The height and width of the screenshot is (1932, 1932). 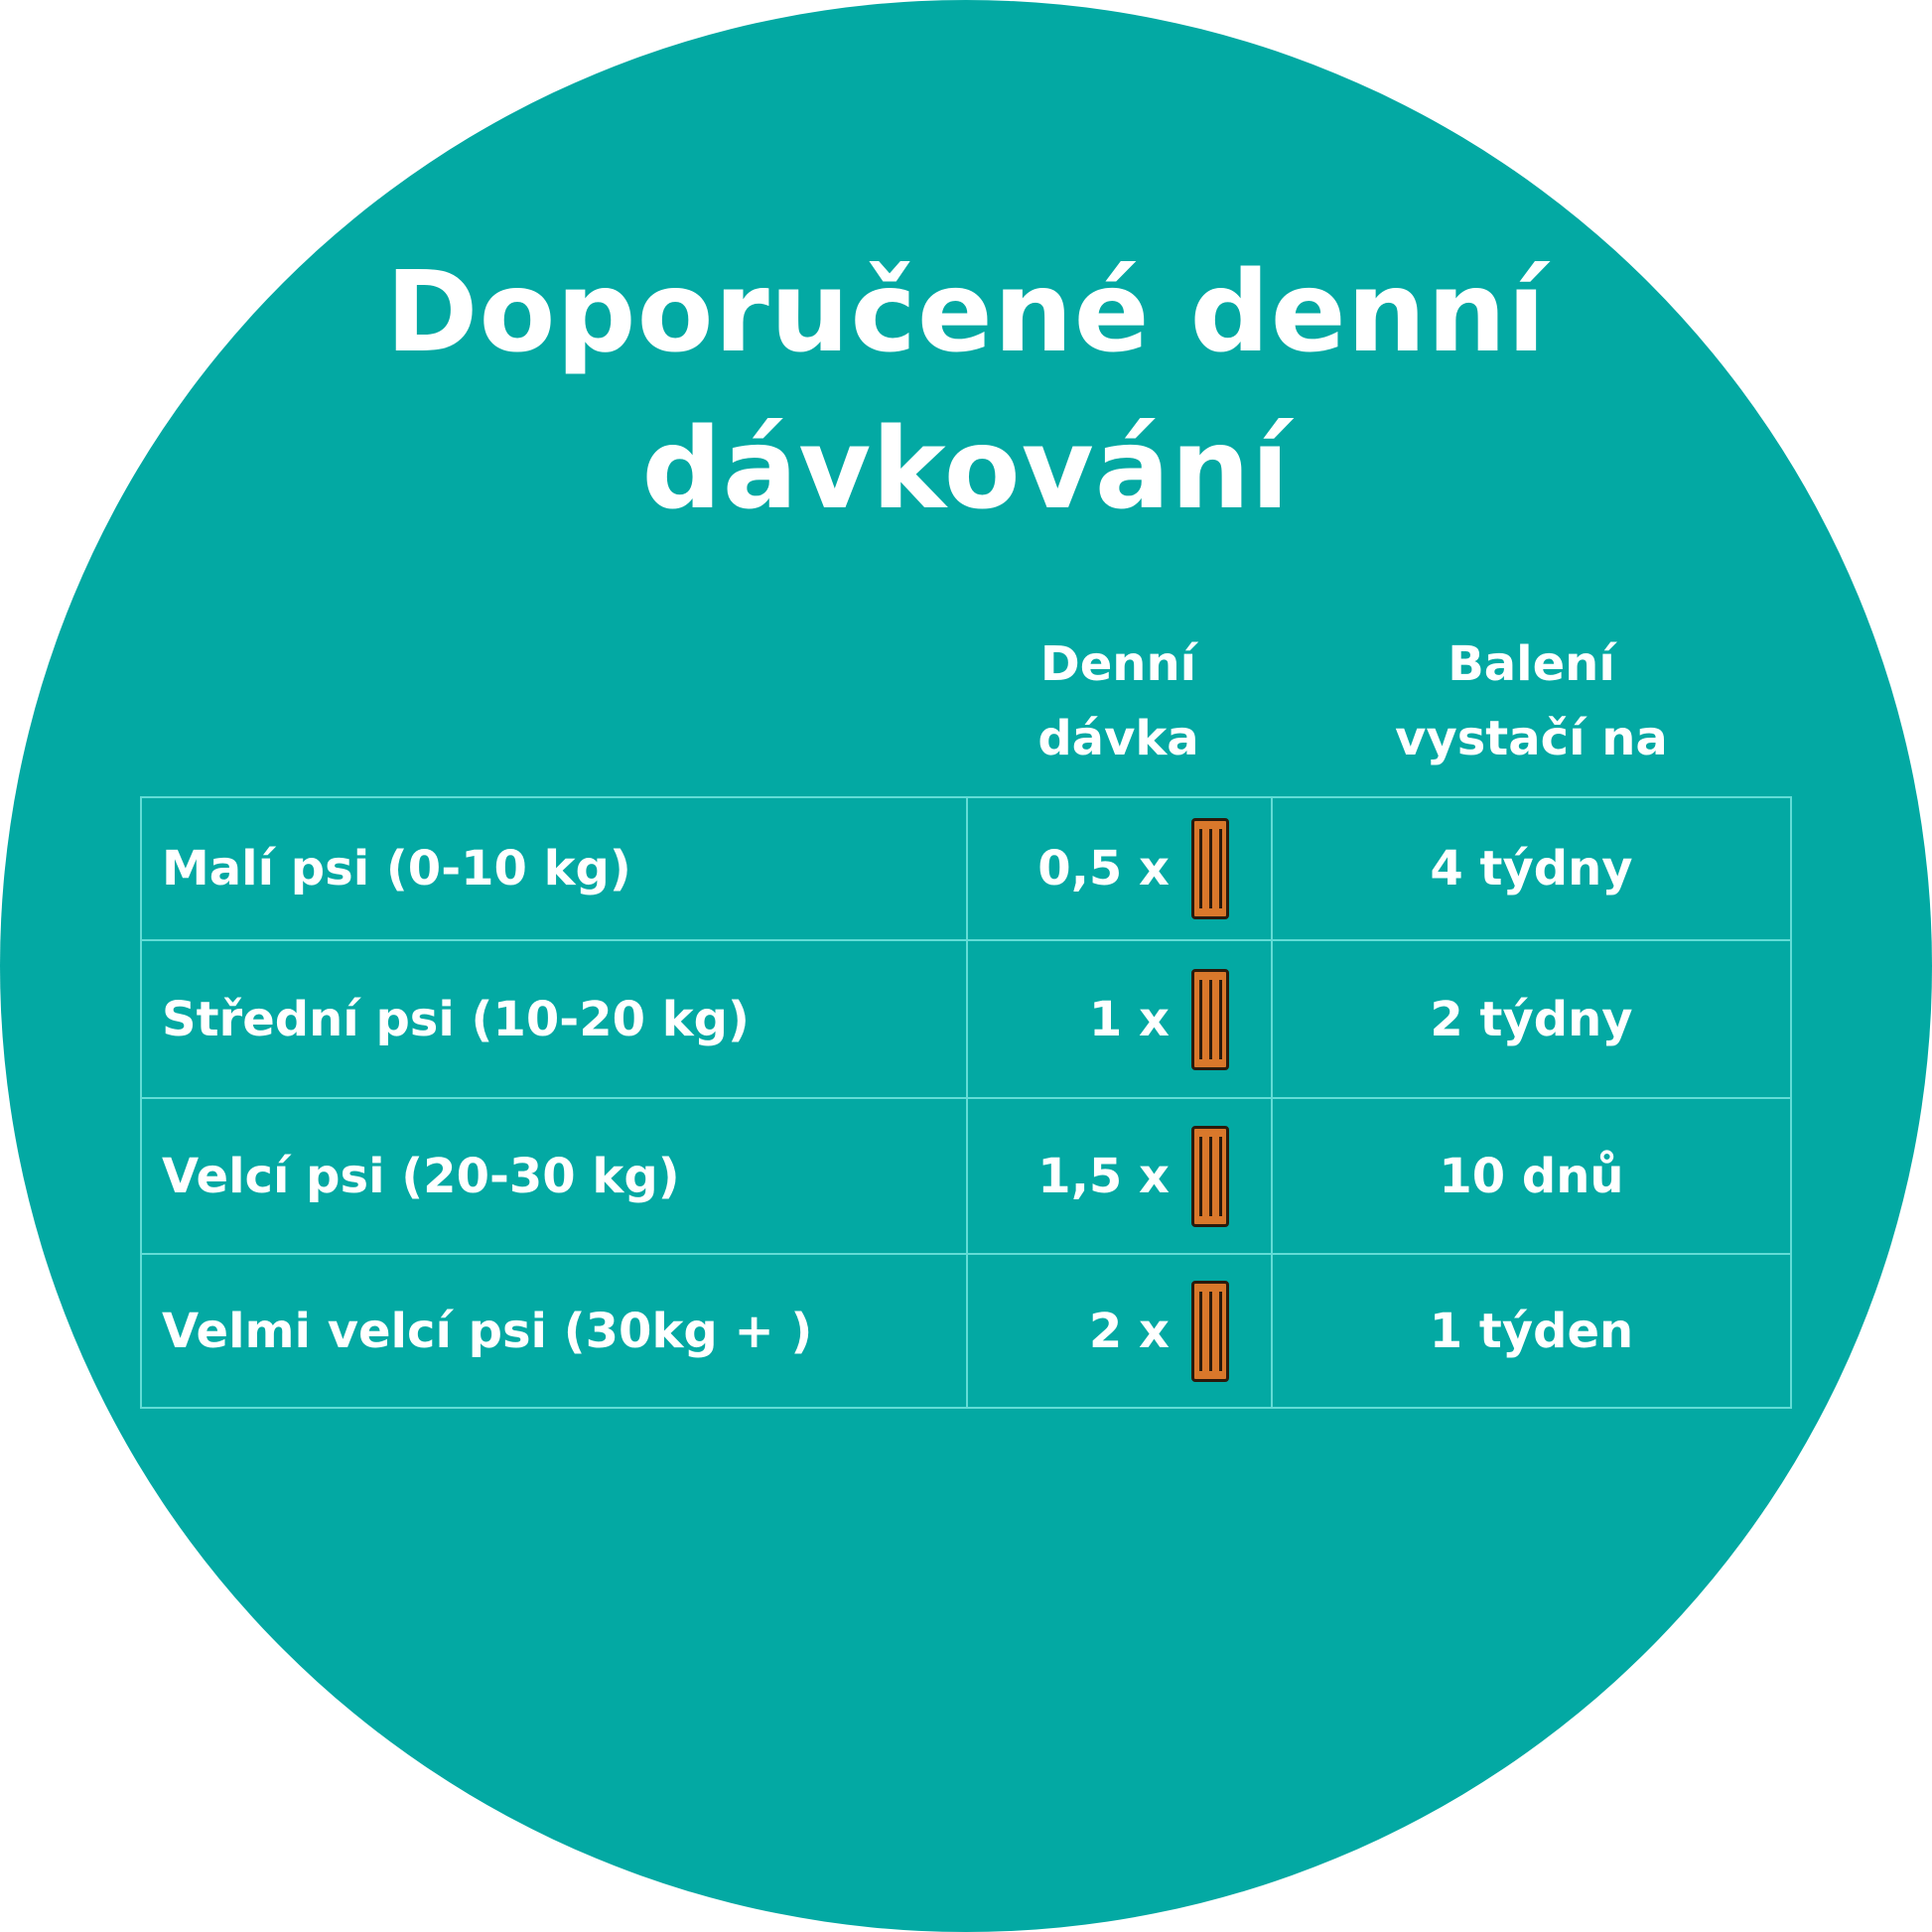 What do you see at coordinates (1103, 1176) in the screenshot?
I see `dose-value: 1,5 x` at bounding box center [1103, 1176].